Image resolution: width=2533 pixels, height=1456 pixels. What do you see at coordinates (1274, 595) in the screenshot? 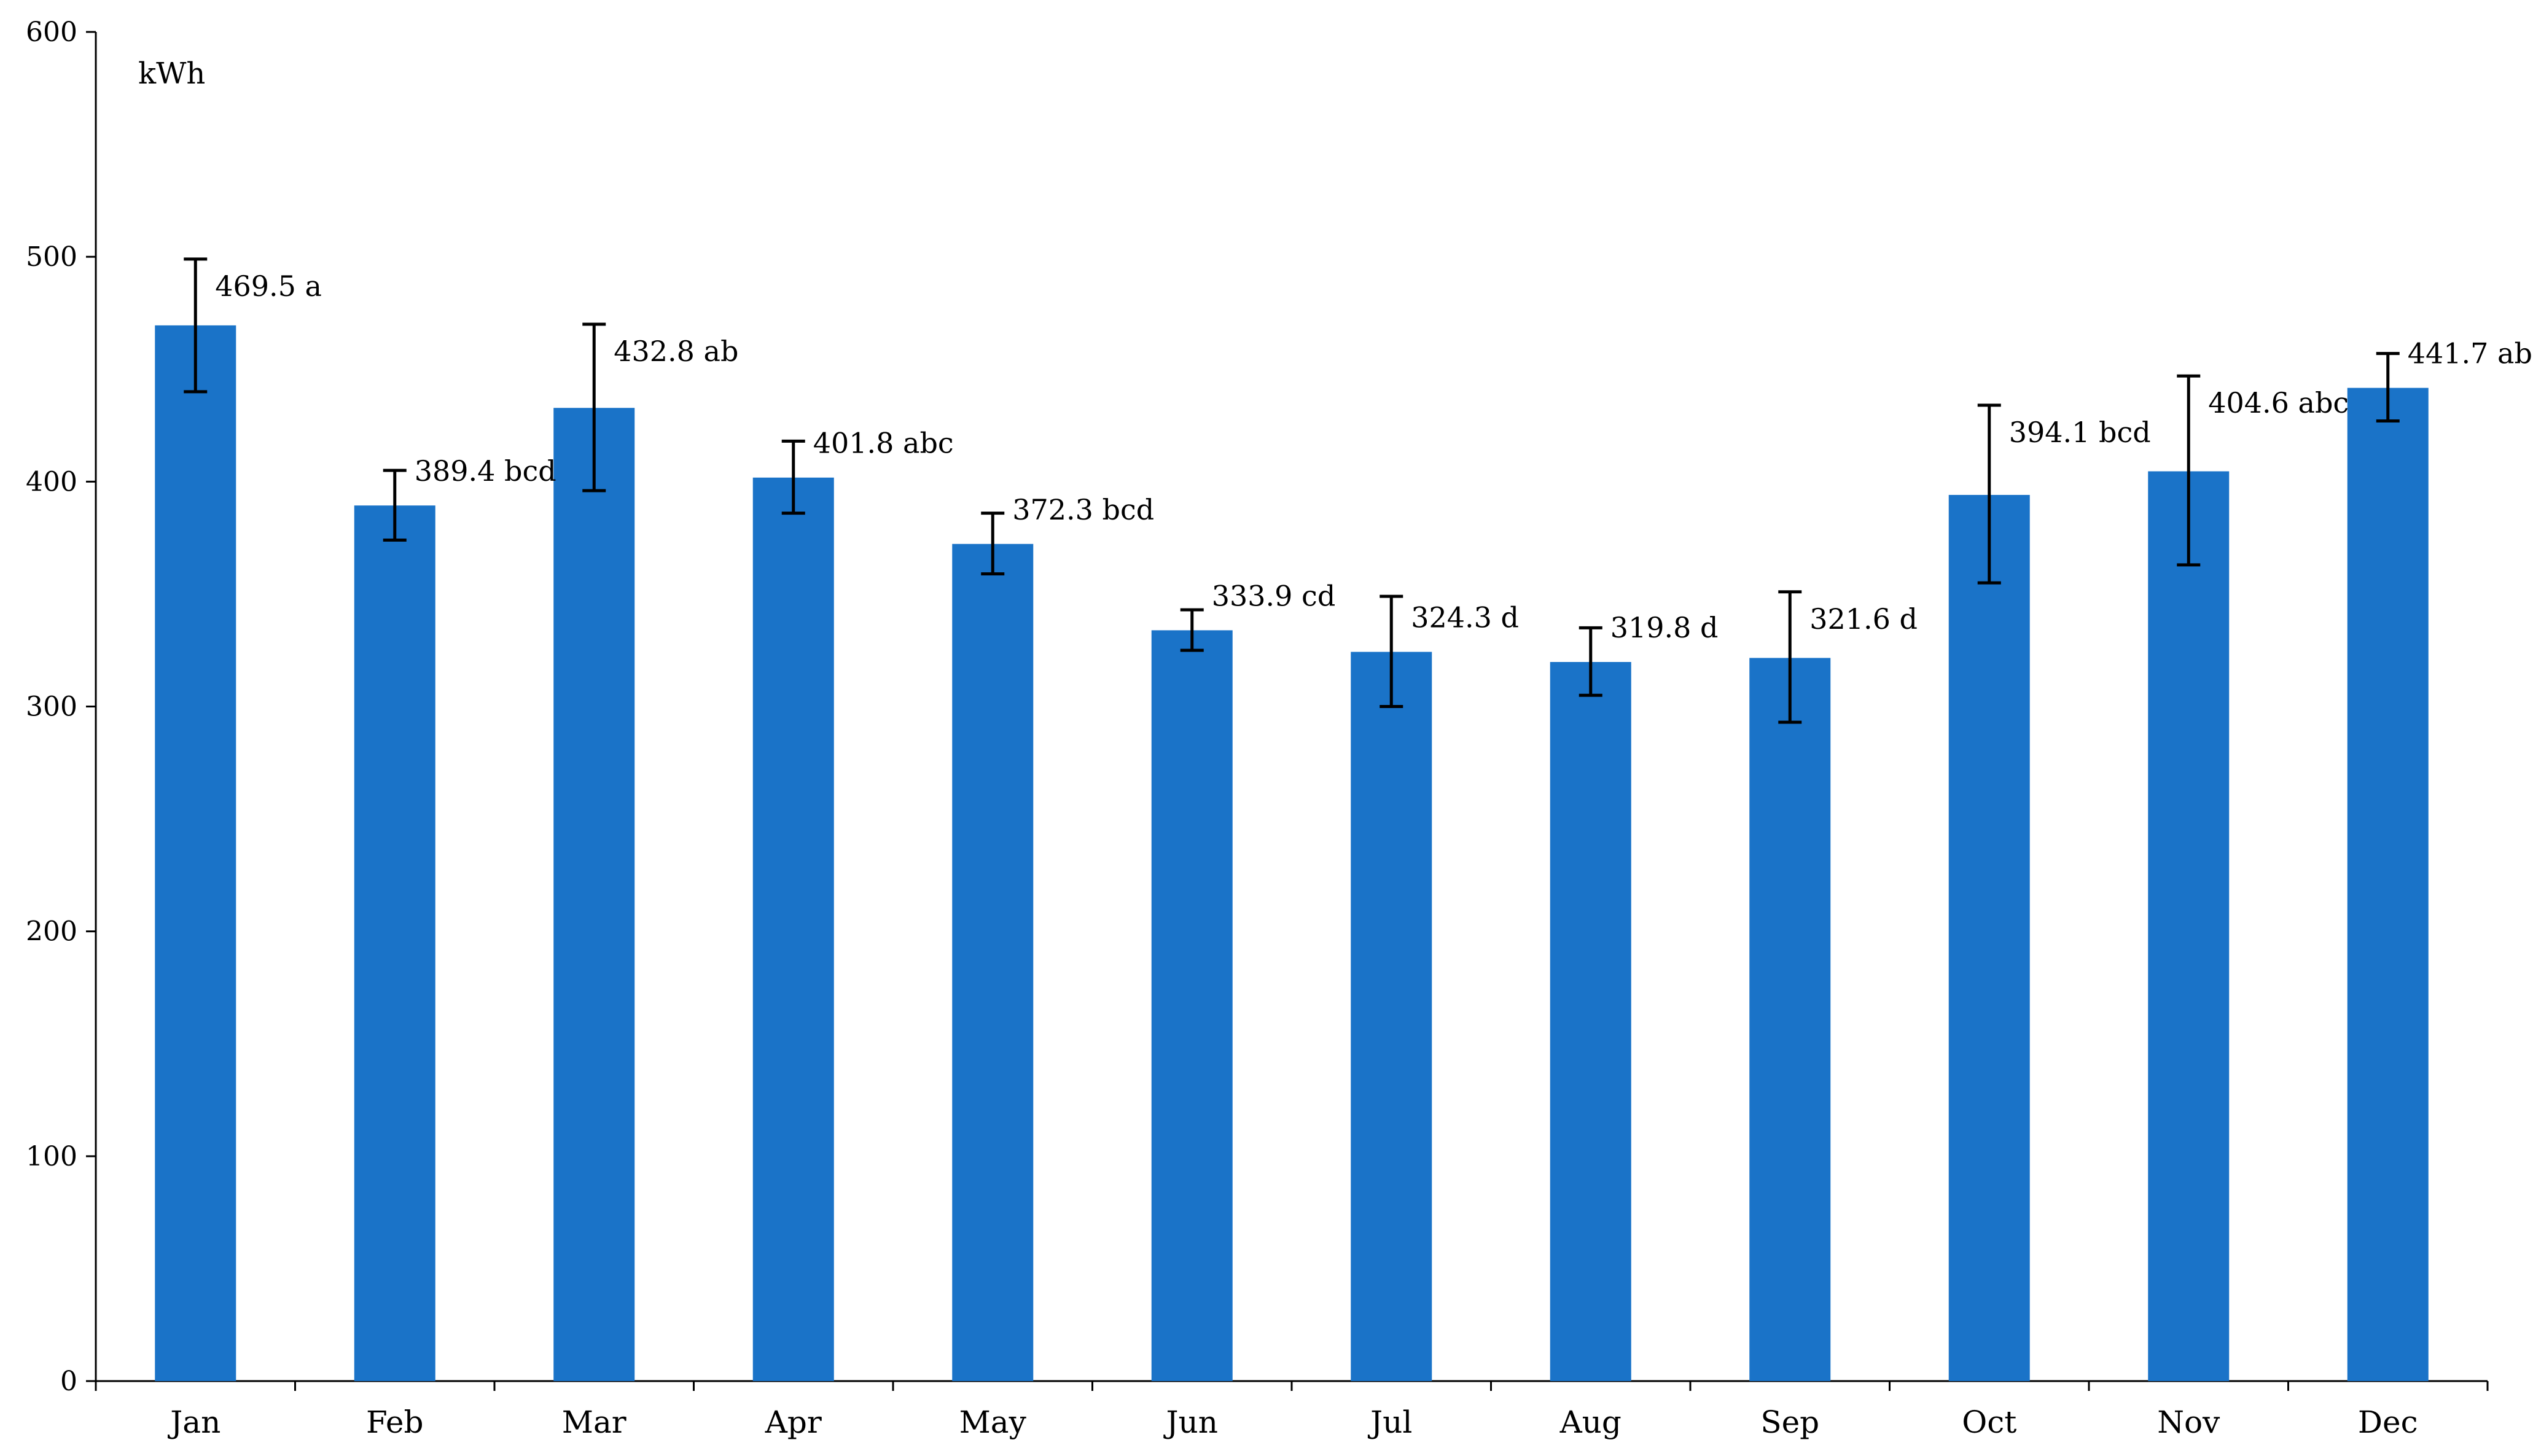
I see `data-label: 333.9 cd` at bounding box center [1274, 595].